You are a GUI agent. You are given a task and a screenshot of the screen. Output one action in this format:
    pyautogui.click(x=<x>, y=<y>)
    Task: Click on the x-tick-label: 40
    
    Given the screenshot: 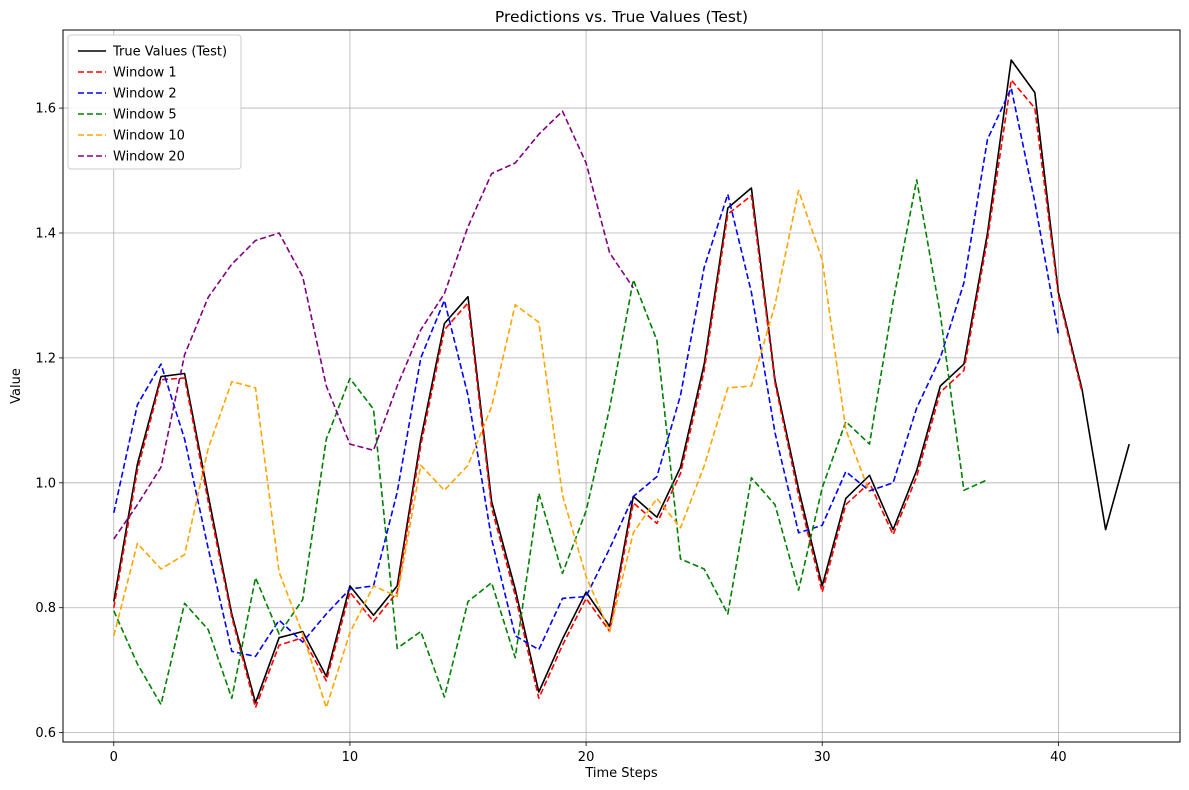 What is the action you would take?
    pyautogui.click(x=1058, y=757)
    